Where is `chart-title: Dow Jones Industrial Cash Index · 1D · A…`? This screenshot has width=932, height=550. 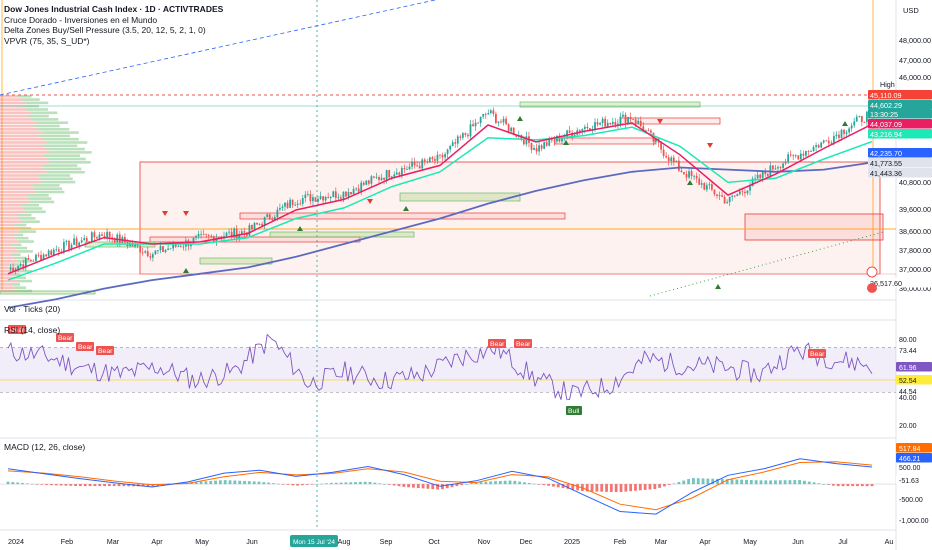 chart-title: Dow Jones Industrial Cash Index · 1D · A… is located at coordinates (114, 9).